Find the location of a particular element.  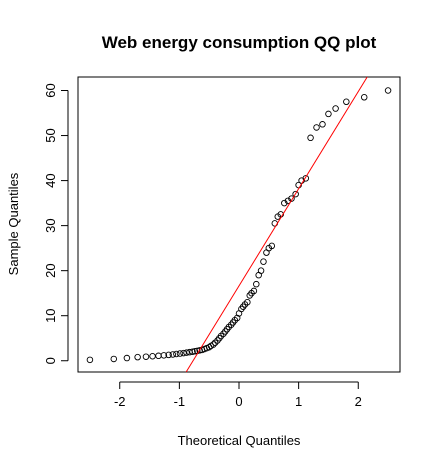

x-axis: -2 -1 0 1 2 is located at coordinates (238, 395).